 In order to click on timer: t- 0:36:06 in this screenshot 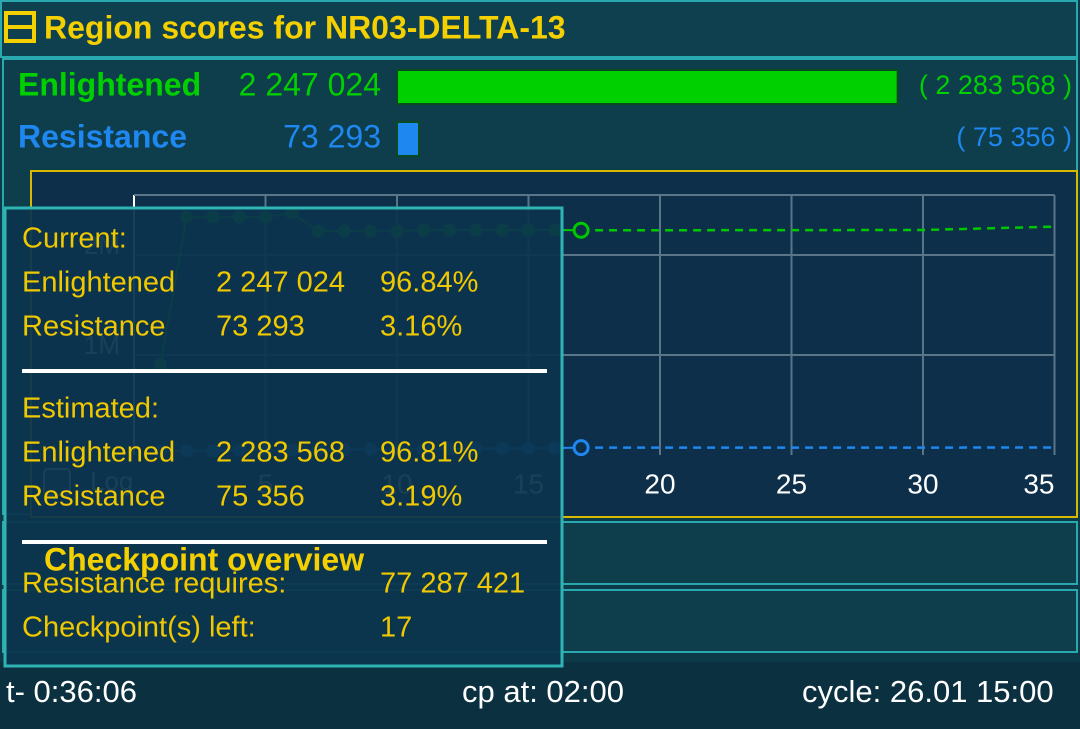, I will do `click(71, 691)`.